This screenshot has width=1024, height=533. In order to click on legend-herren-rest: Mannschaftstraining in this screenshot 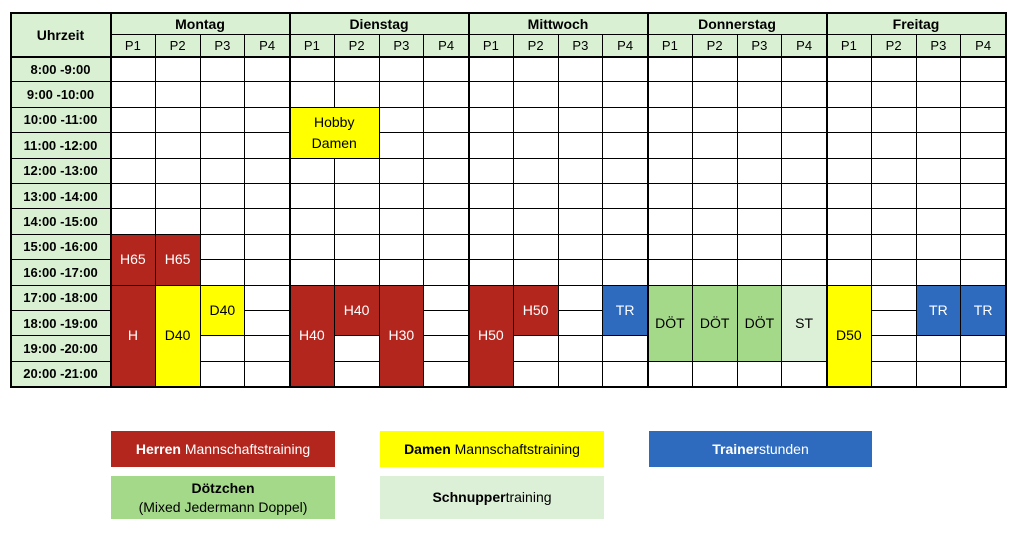, I will do `click(245, 448)`.